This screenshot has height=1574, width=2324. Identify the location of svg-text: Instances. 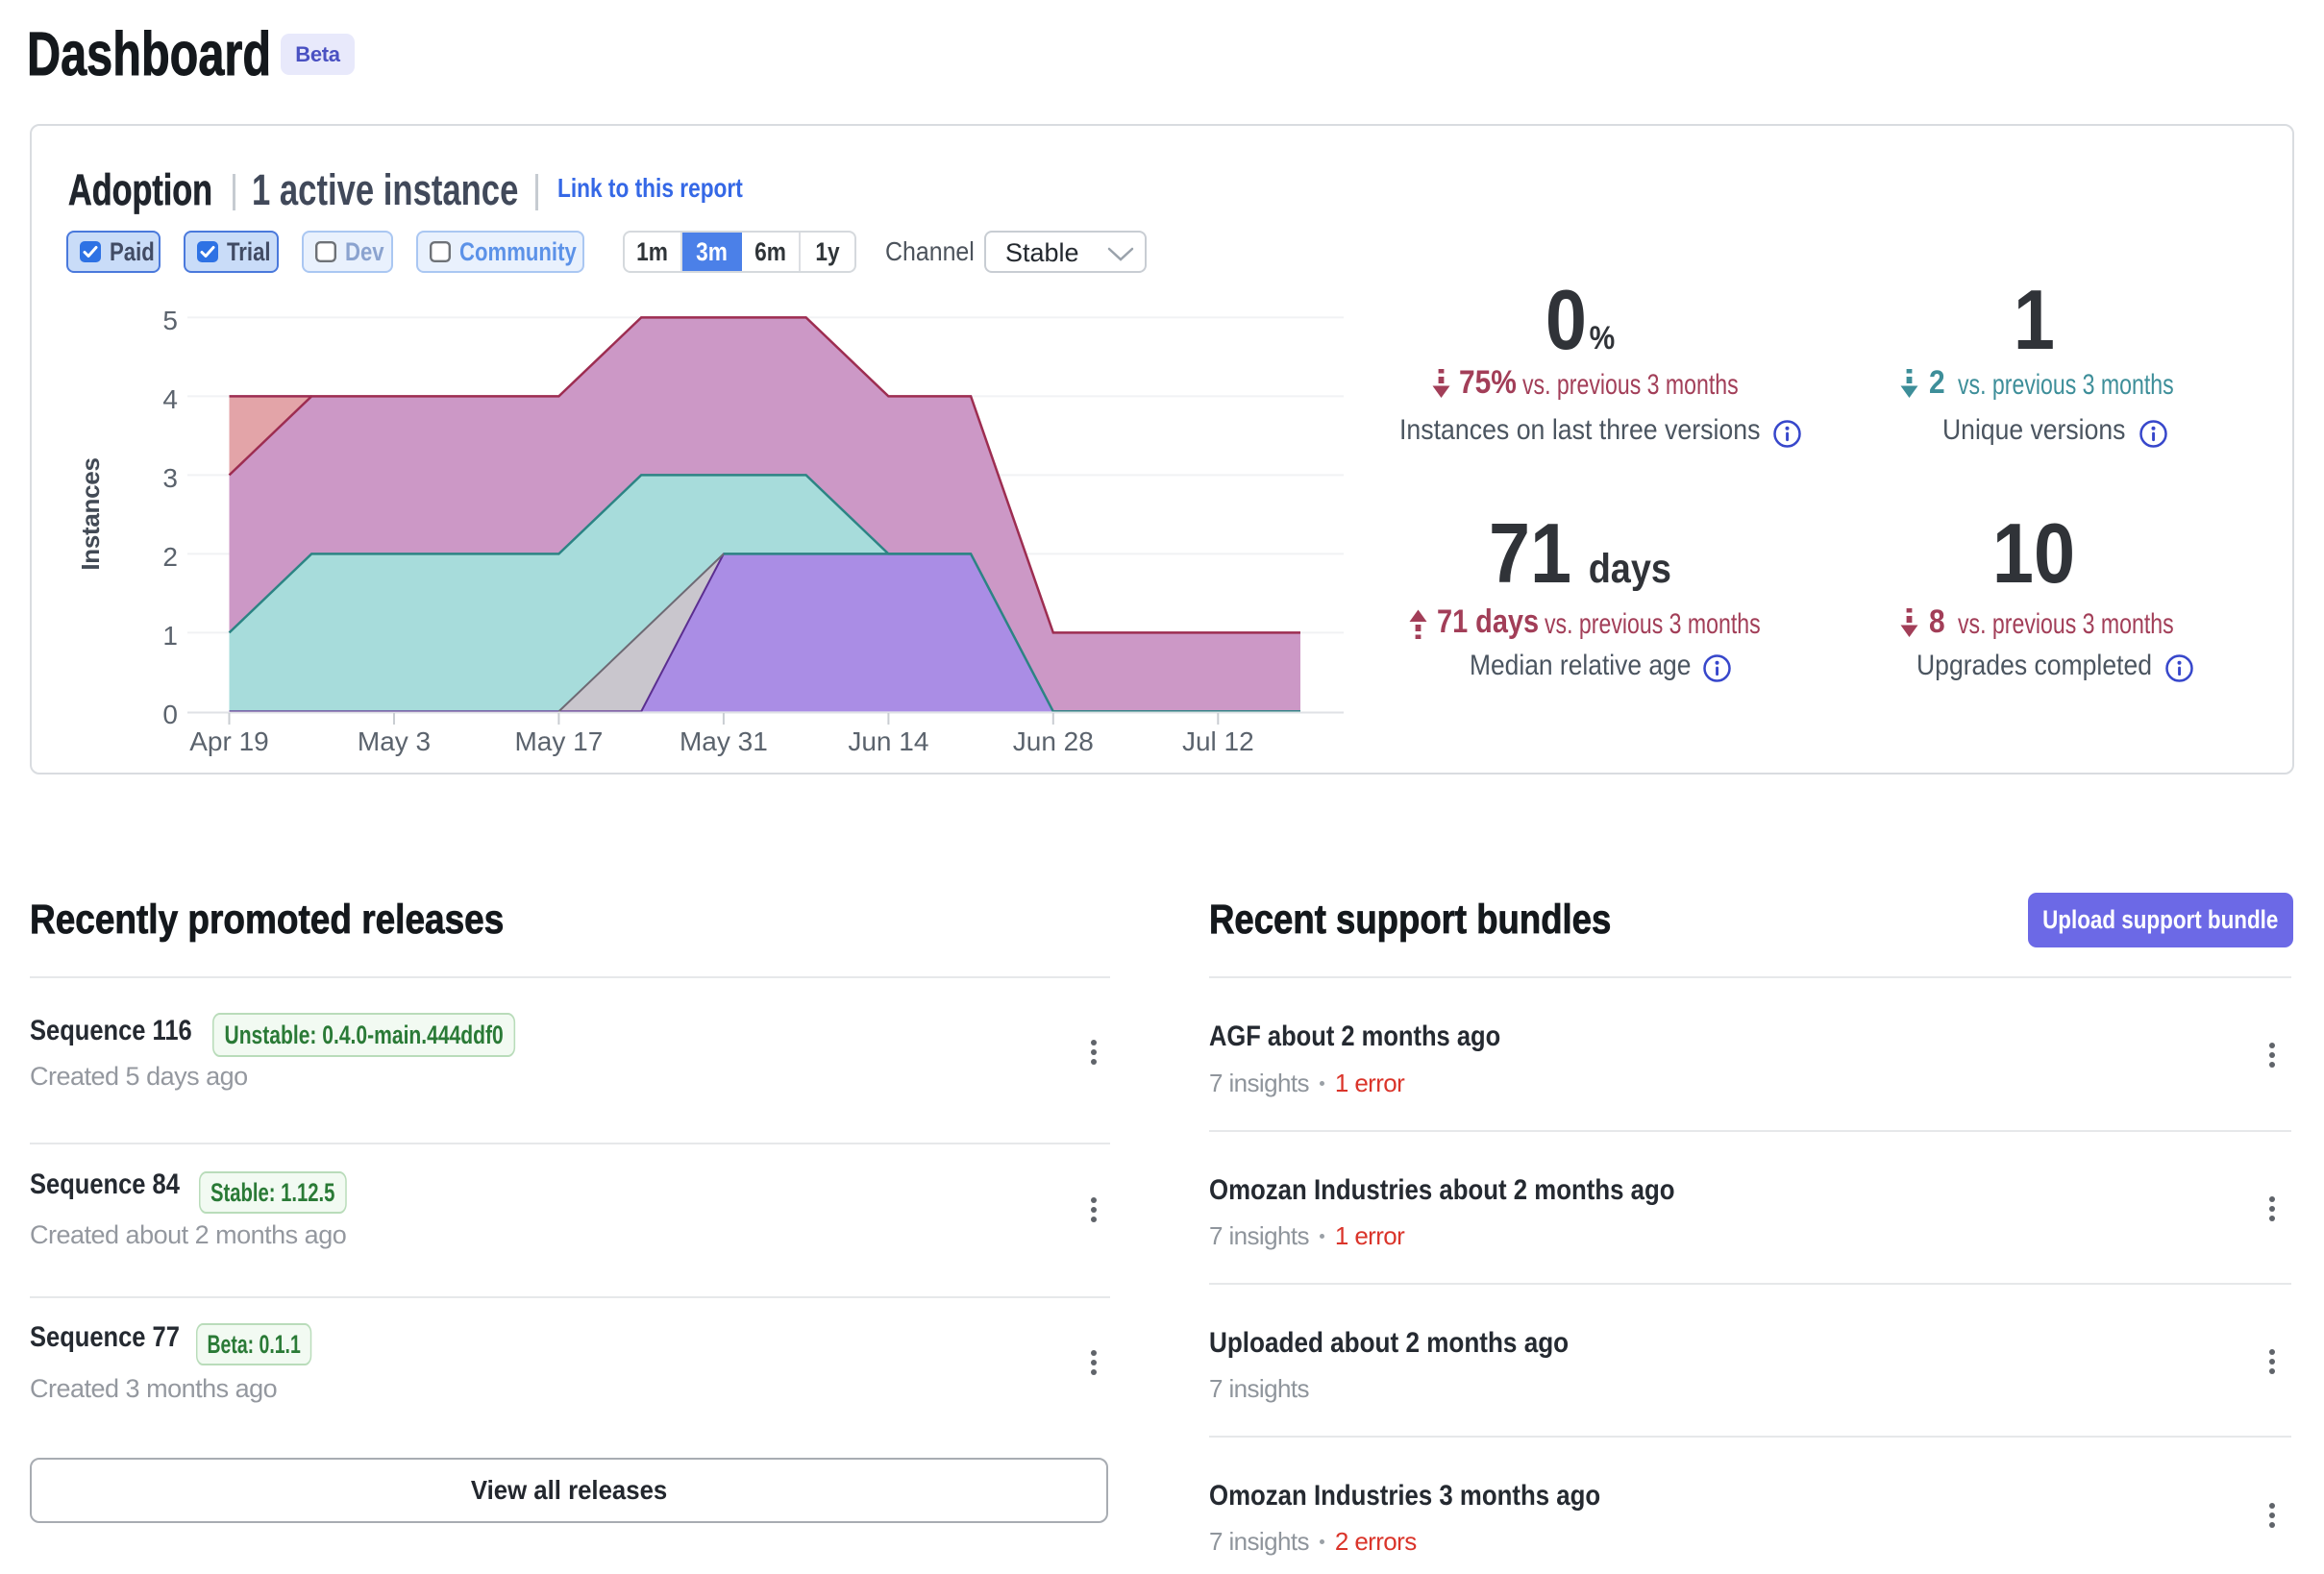
(90, 513).